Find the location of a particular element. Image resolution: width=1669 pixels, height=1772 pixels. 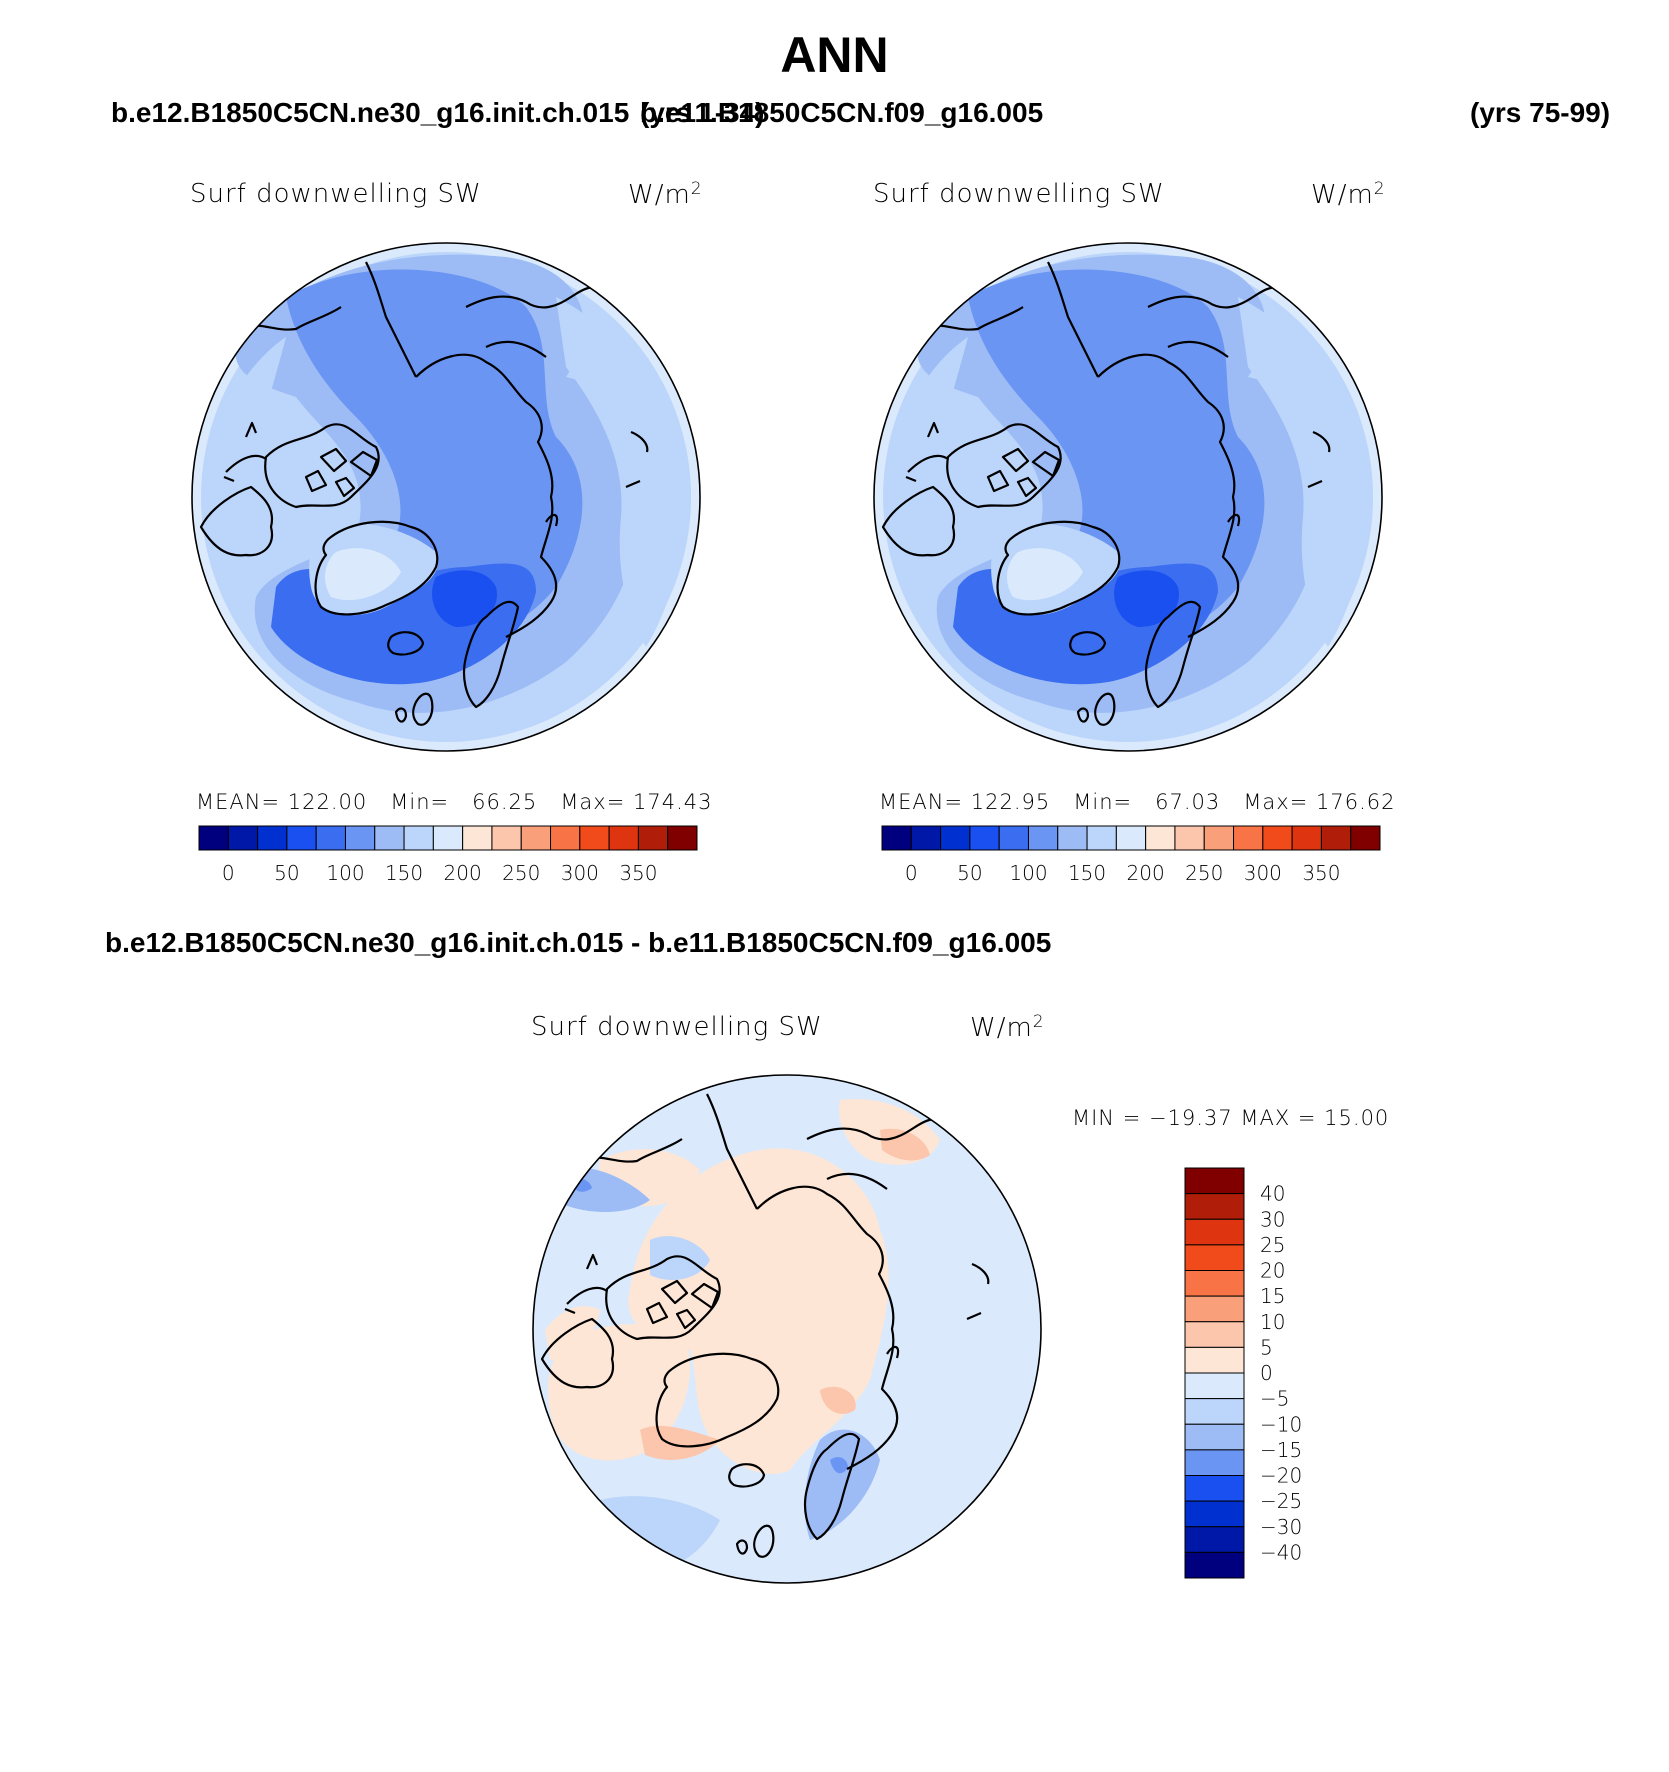

colorbar-tick-label: 40 is located at coordinates (1272, 1194).